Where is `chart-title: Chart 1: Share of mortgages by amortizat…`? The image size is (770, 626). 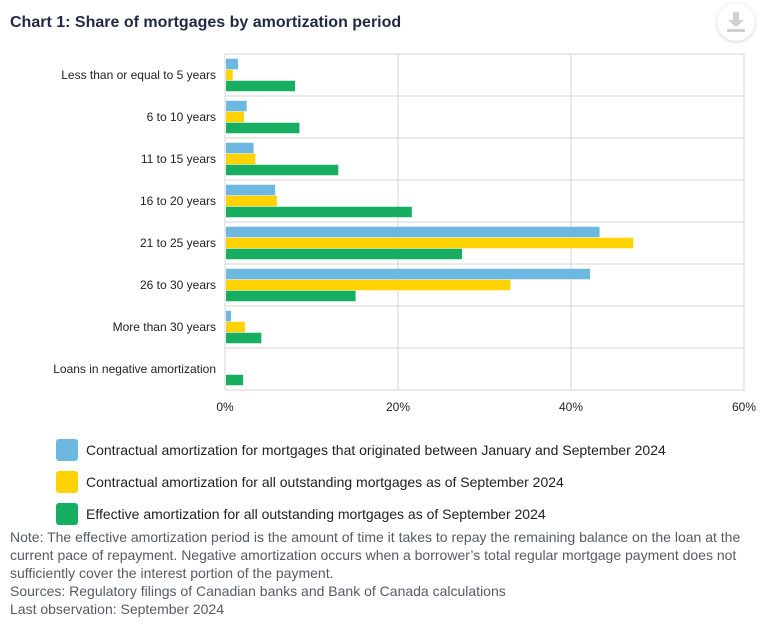 chart-title: Chart 1: Share of mortgages by amortizat… is located at coordinates (206, 22).